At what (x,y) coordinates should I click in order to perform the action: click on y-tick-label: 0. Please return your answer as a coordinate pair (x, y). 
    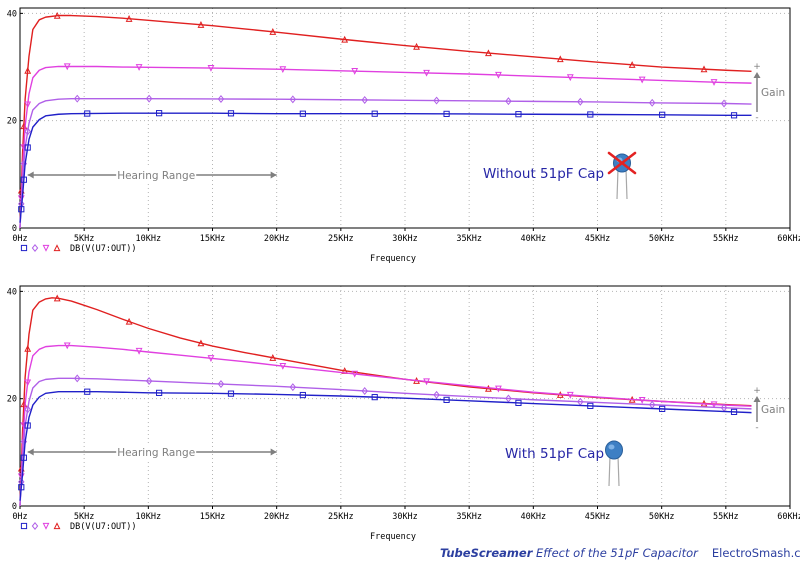
    Looking at the image, I should click on (14, 507).